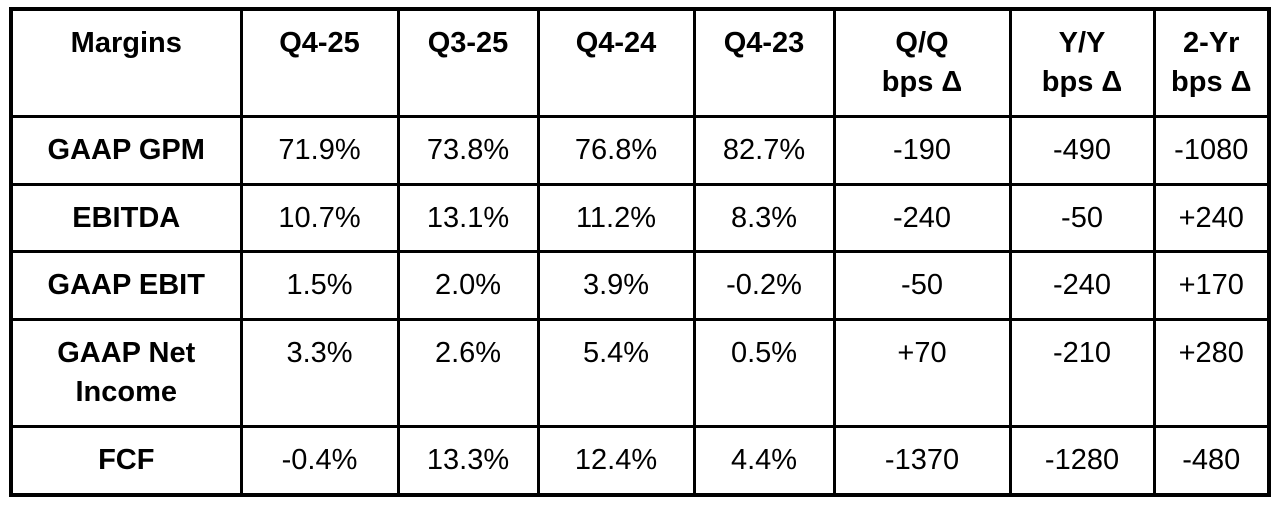 The width and height of the screenshot is (1273, 512). What do you see at coordinates (616, 43) in the screenshot?
I see `header-label: Q4-24` at bounding box center [616, 43].